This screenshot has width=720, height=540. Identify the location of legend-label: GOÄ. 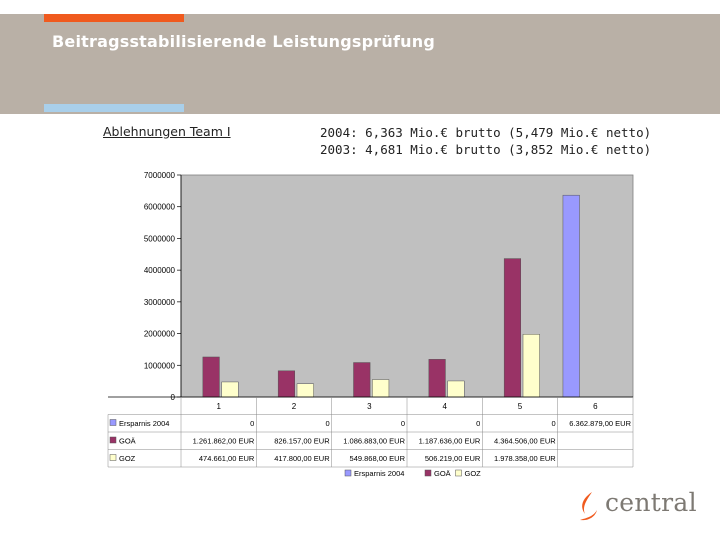
(442, 473).